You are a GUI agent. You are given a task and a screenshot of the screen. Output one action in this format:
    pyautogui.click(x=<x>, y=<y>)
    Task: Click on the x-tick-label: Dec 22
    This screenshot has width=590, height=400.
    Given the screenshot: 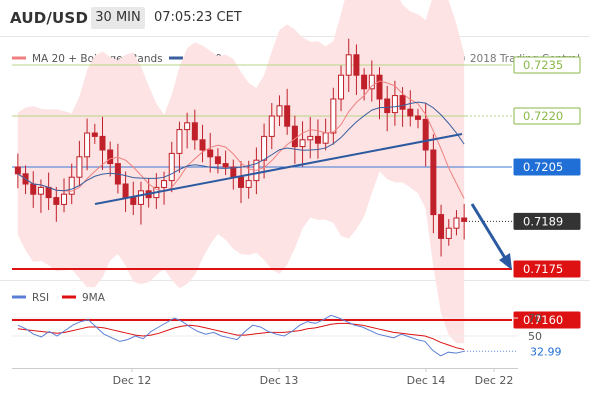 What is the action you would take?
    pyautogui.click(x=494, y=380)
    